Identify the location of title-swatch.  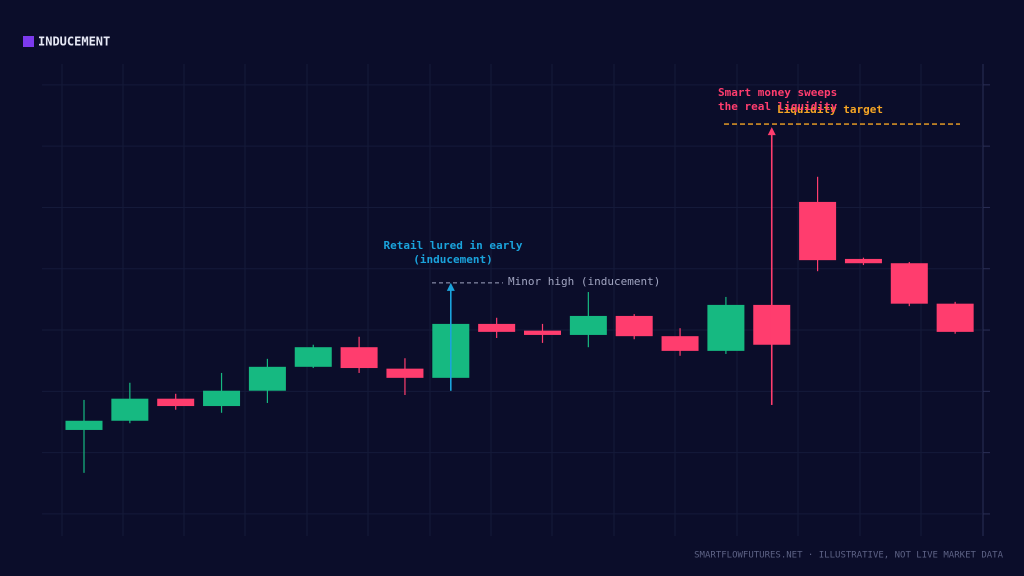
(28, 41).